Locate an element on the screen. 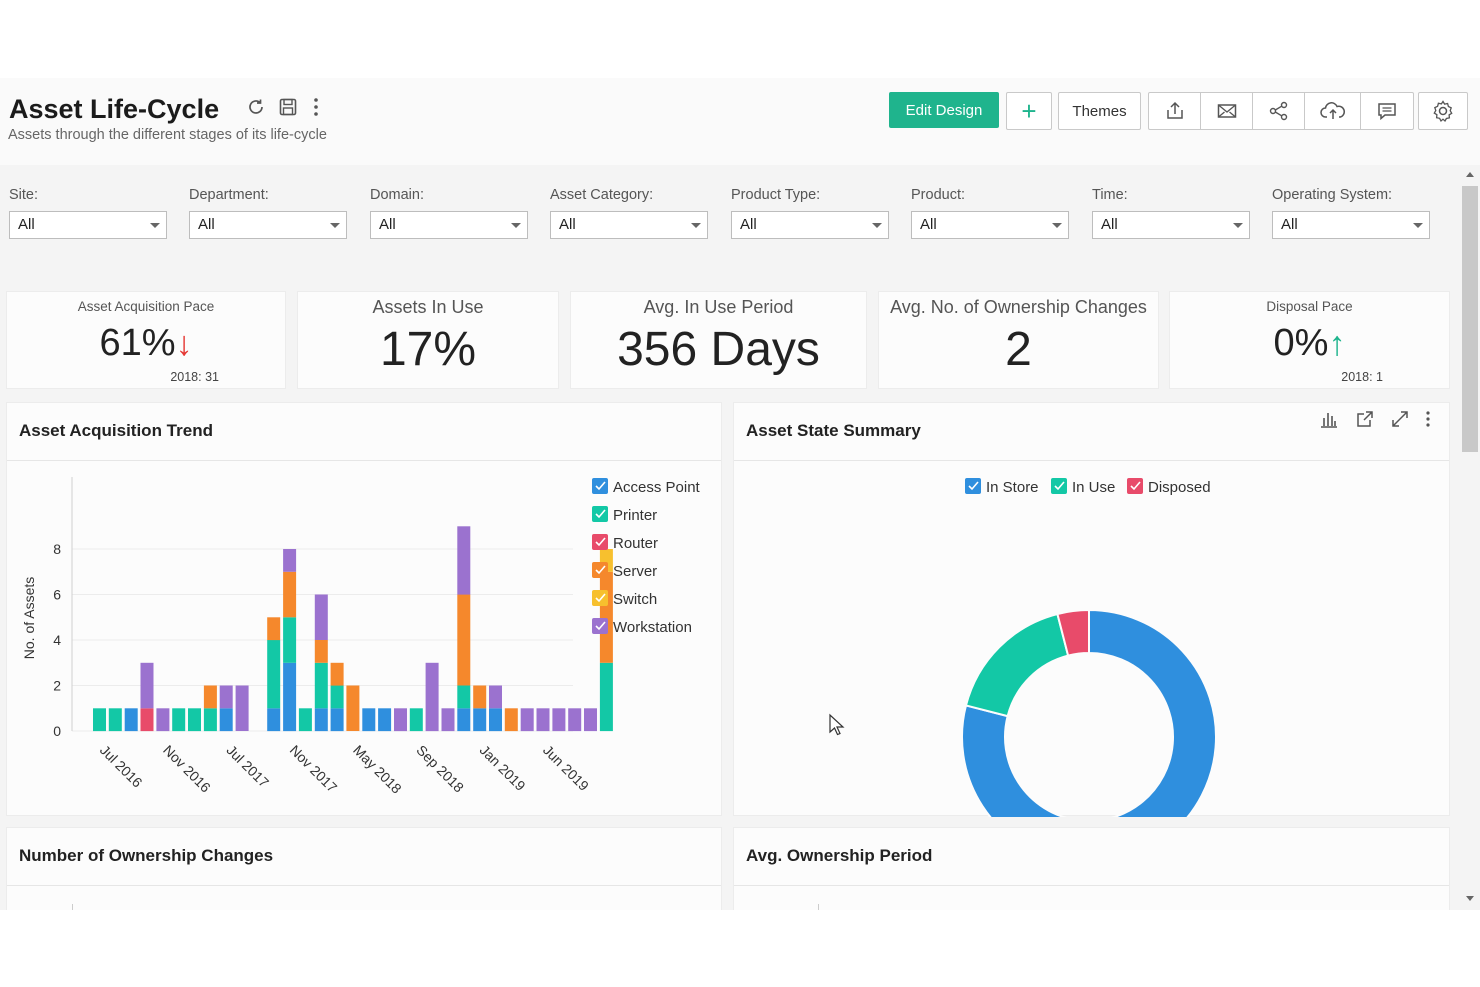  edit-design-button: Edit Design is located at coordinates (944, 110).